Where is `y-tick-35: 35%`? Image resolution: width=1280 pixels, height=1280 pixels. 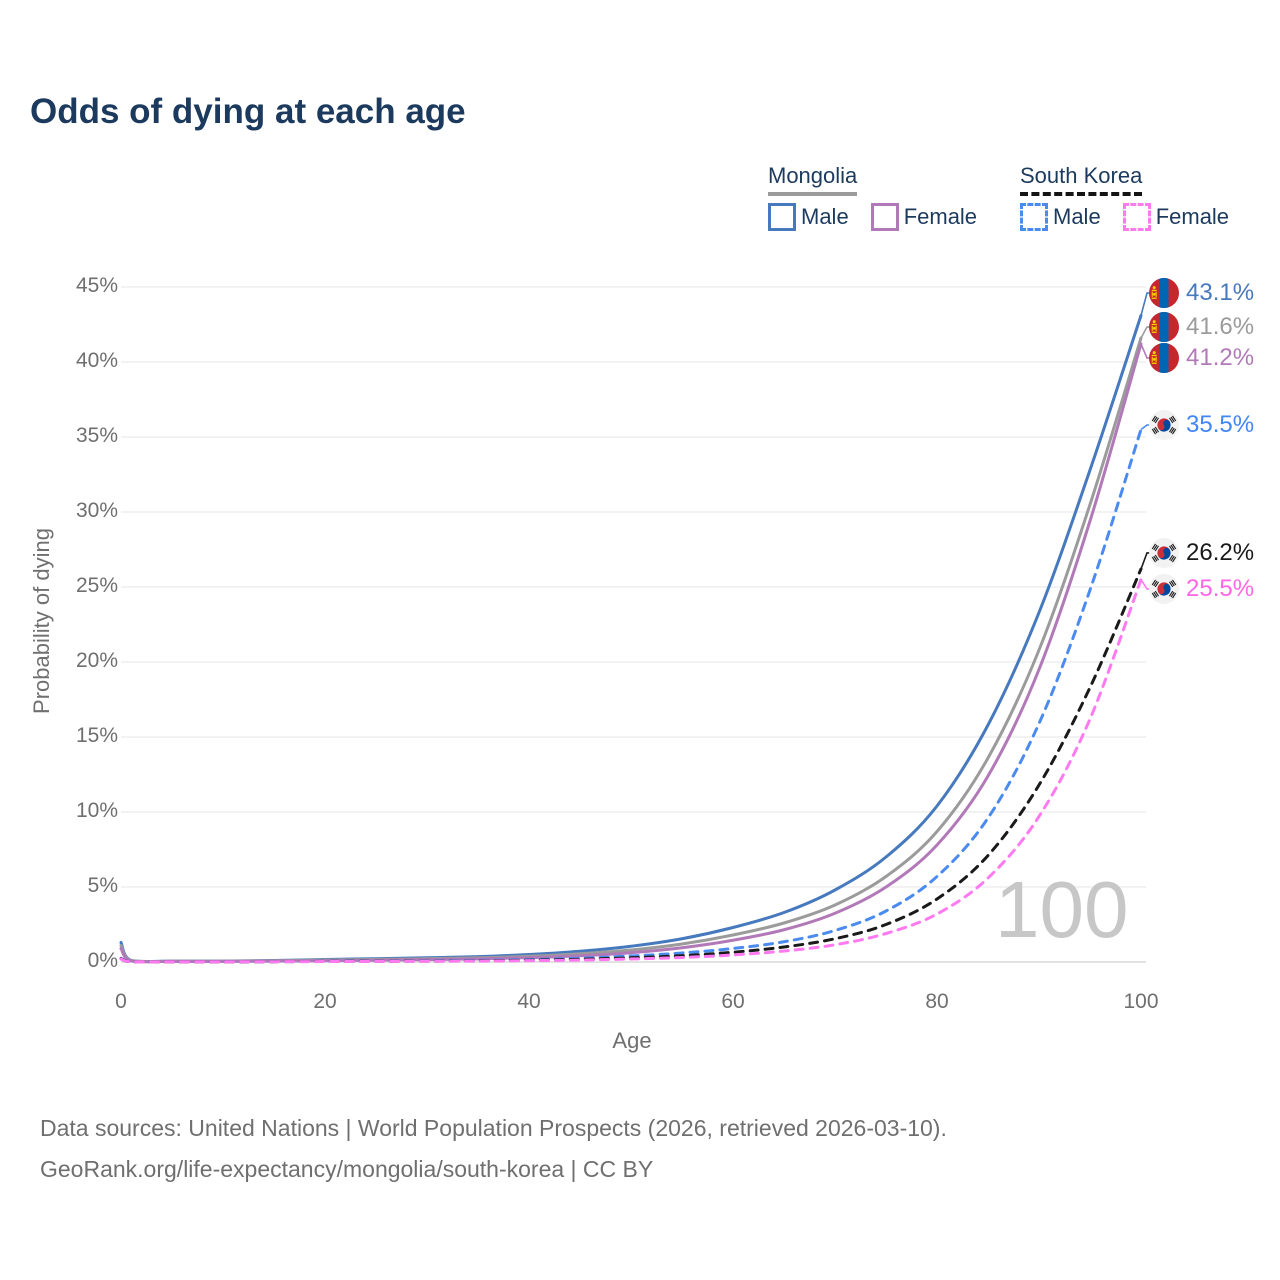
y-tick-35: 35% is located at coordinates (96, 435).